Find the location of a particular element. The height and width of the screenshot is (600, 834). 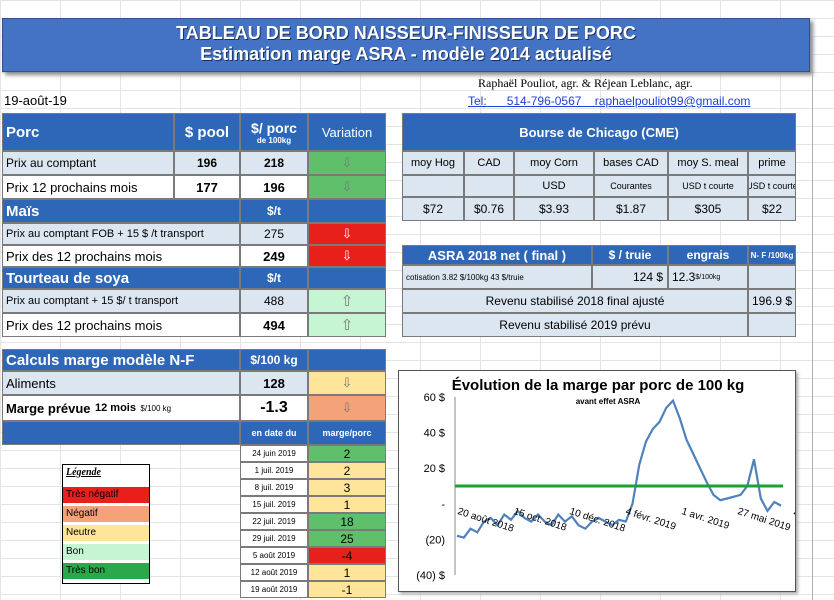

soya-row2-label: Prix des 12 prochains mois is located at coordinates (121, 325).